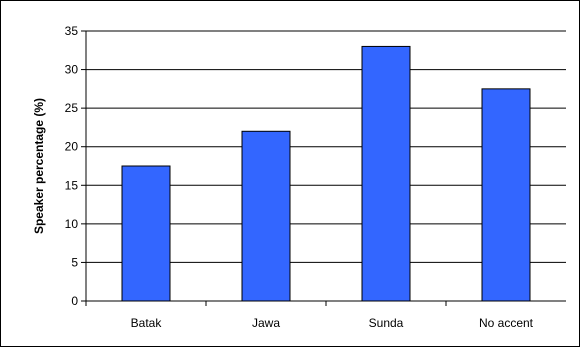 The width and height of the screenshot is (580, 348). What do you see at coordinates (386, 173) in the screenshot?
I see `bar-sunda` at bounding box center [386, 173].